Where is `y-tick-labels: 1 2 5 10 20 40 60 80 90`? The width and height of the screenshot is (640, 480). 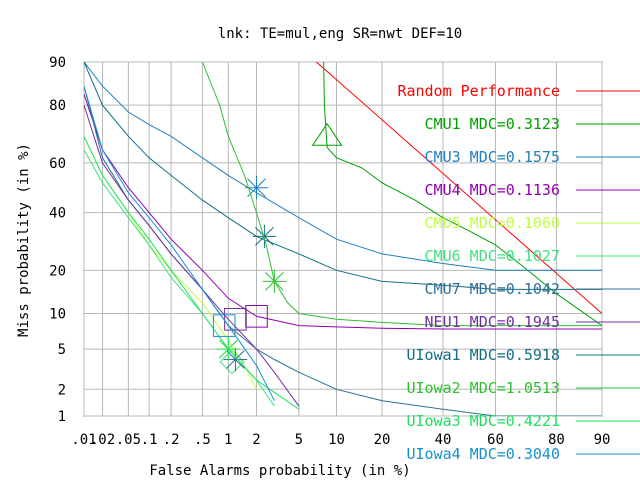 y-tick-labels: 1 2 5 10 20 40 60 80 90 is located at coordinates (57, 240).